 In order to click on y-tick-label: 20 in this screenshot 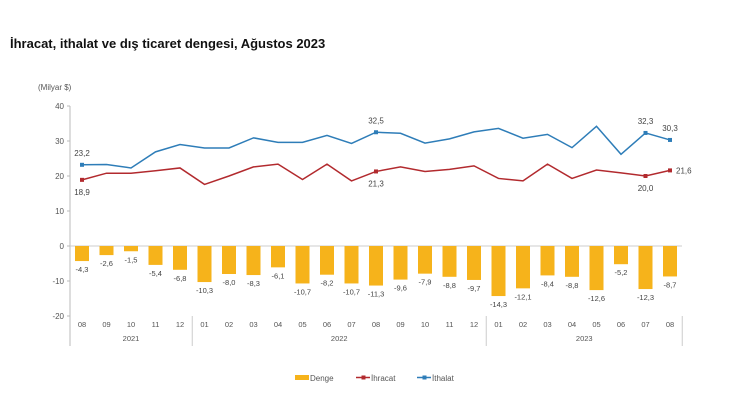, I will do `click(59, 176)`.